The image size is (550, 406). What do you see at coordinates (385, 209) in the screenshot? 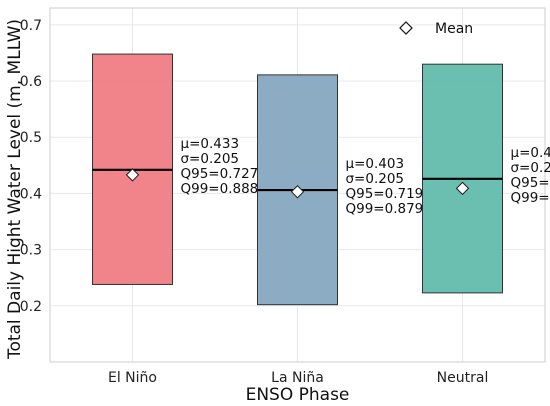
I see `stat-label: Q99=0.879` at bounding box center [385, 209].